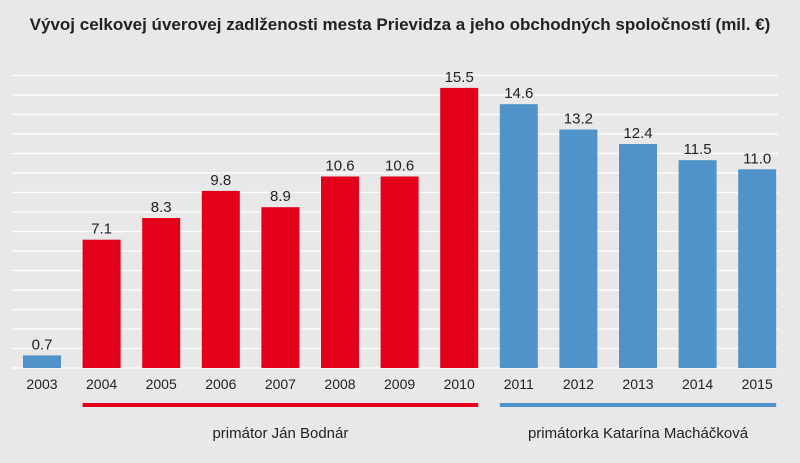  What do you see at coordinates (101, 384) in the screenshot?
I see `x-tick-2004: 2004` at bounding box center [101, 384].